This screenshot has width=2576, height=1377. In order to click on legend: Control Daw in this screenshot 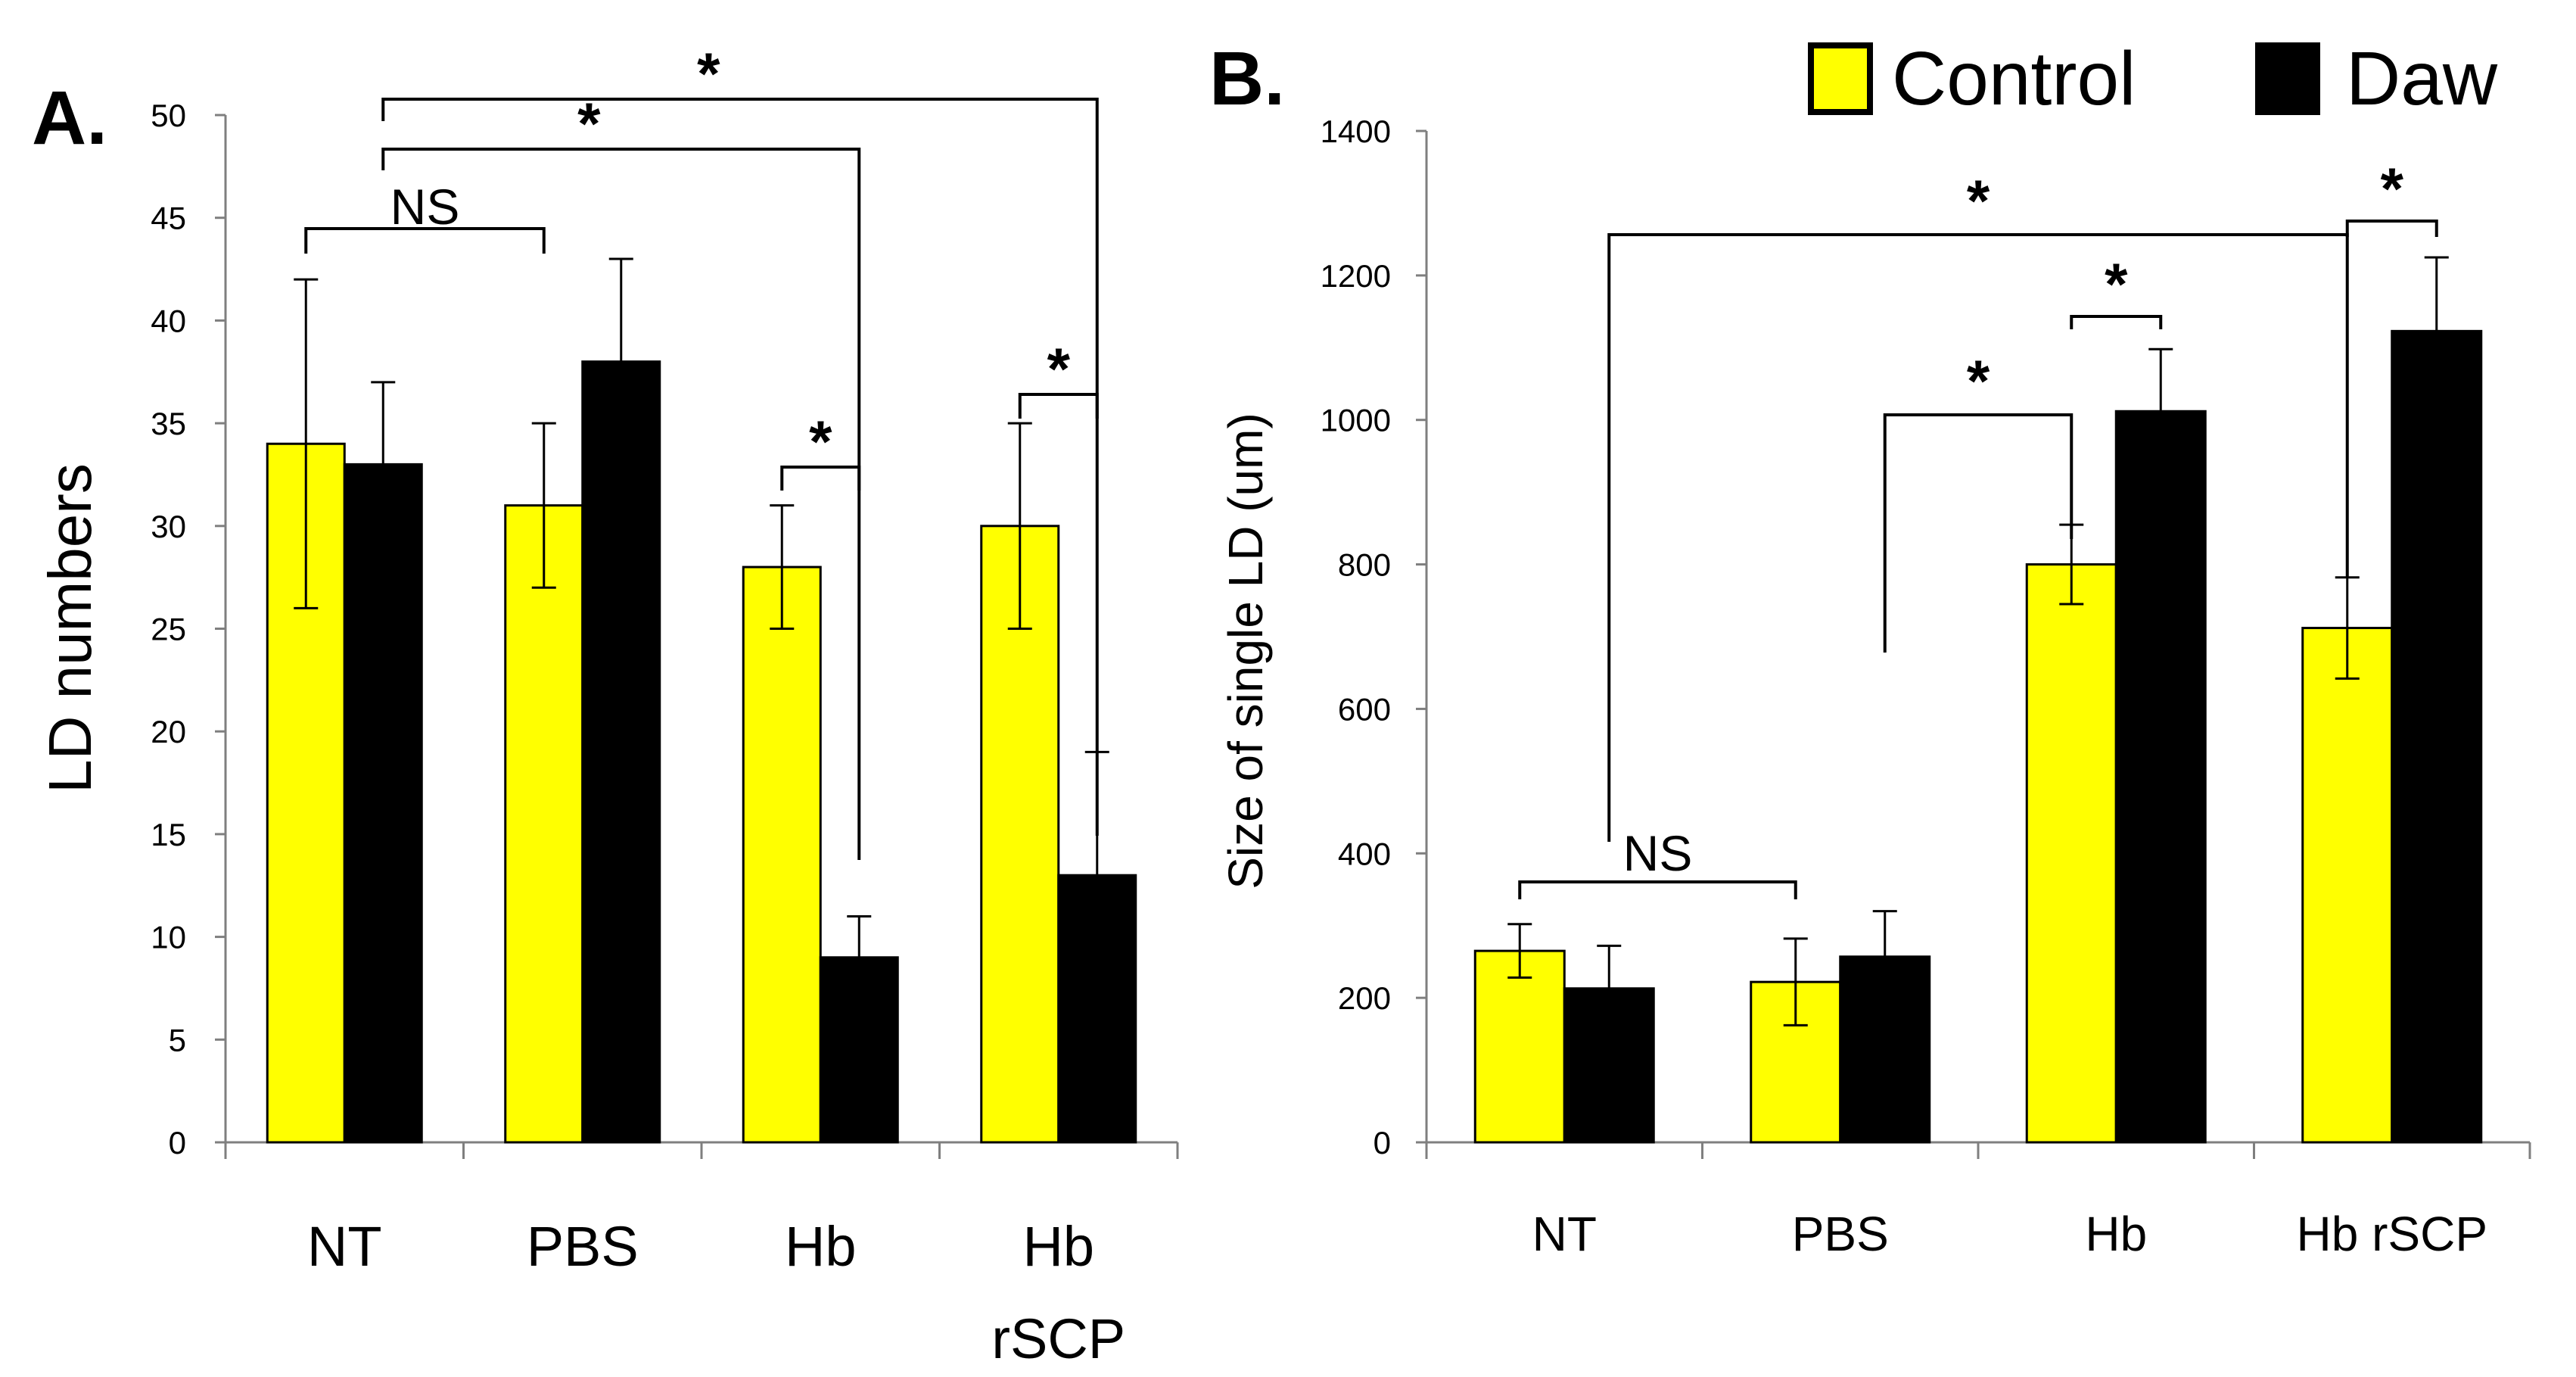, I will do `click(2153, 78)`.